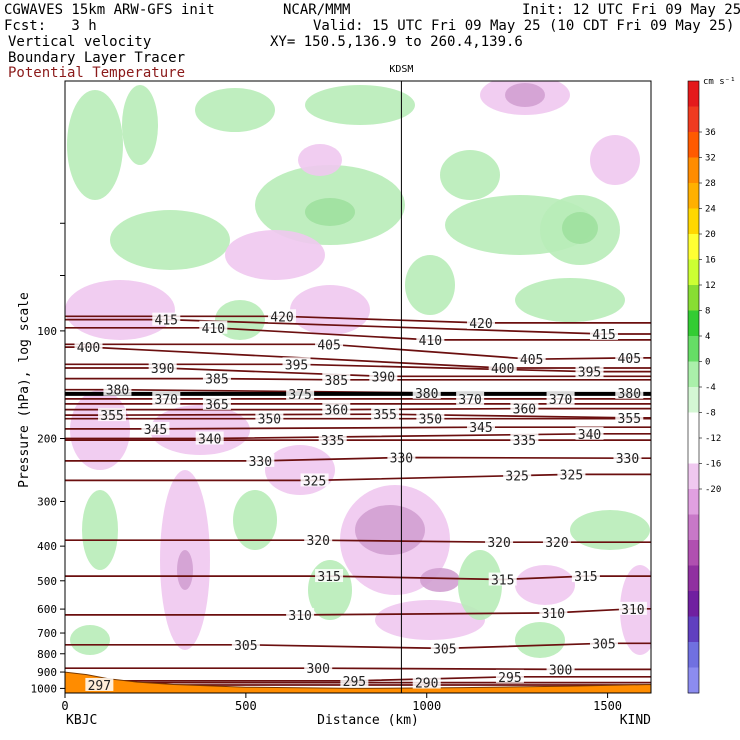  Describe the element at coordinates (710, 414) in the screenshot. I see `colorbar-label: -8` at that location.